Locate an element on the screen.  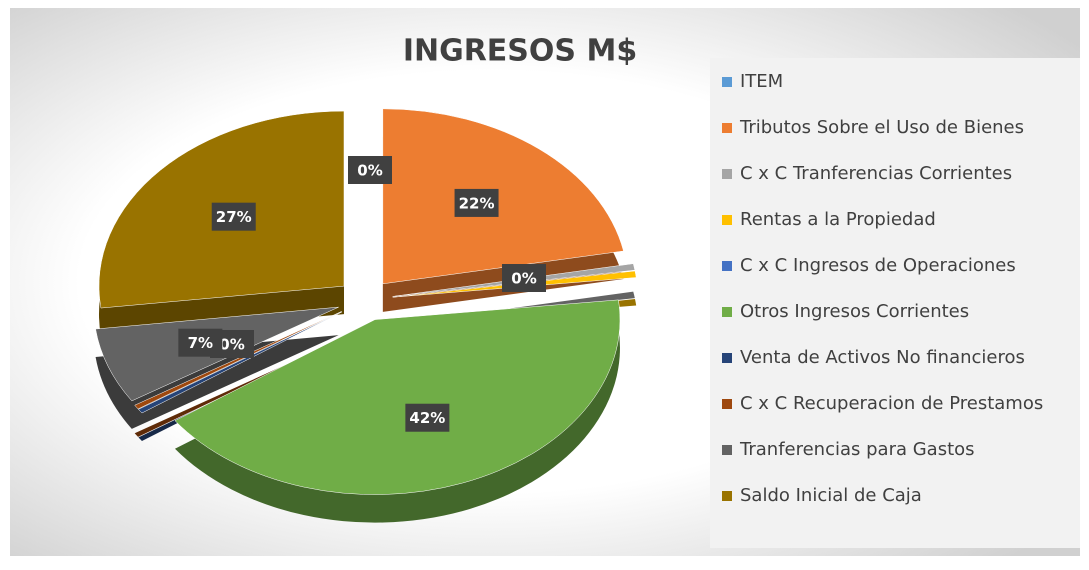
legend-label: C x C Tranferencias Corrientes is located at coordinates (876, 173).